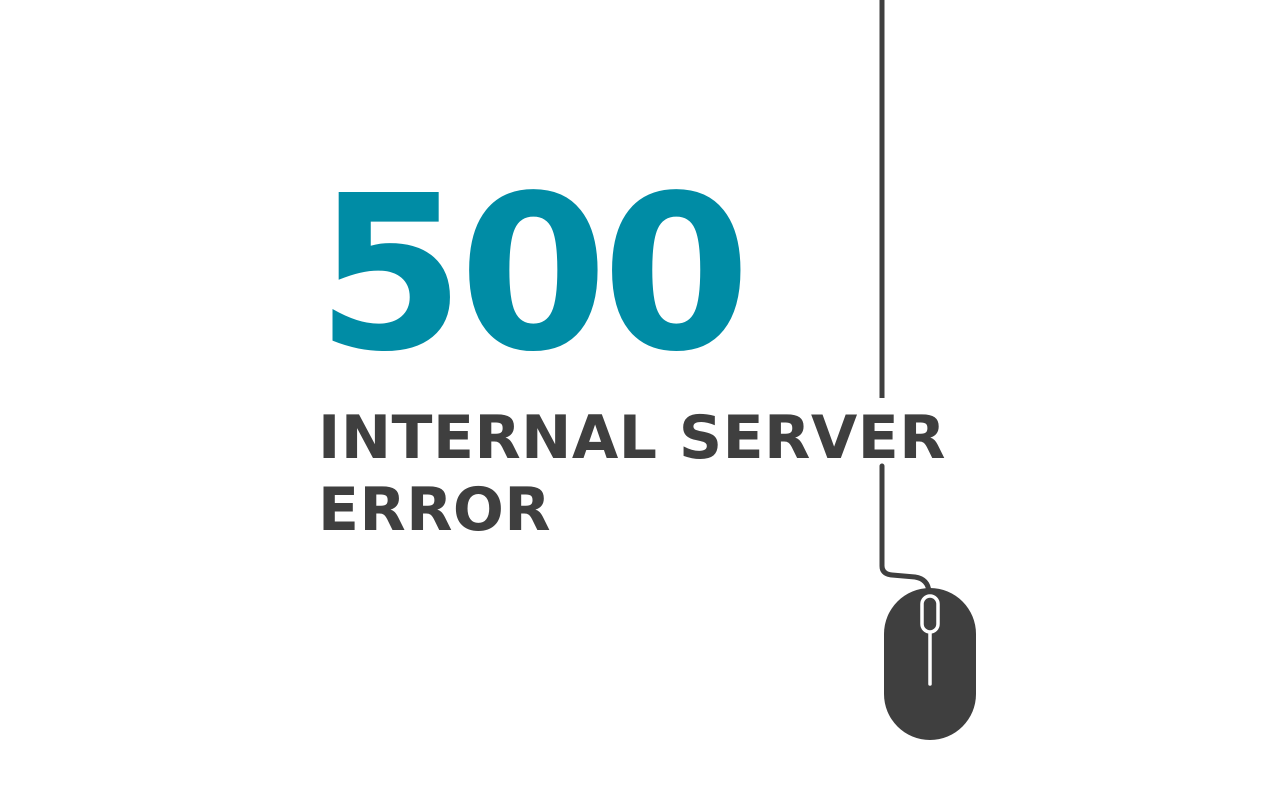 The image size is (1280, 800). Describe the element at coordinates (435, 510) in the screenshot. I see `error-message-line-2: ERROR` at that location.